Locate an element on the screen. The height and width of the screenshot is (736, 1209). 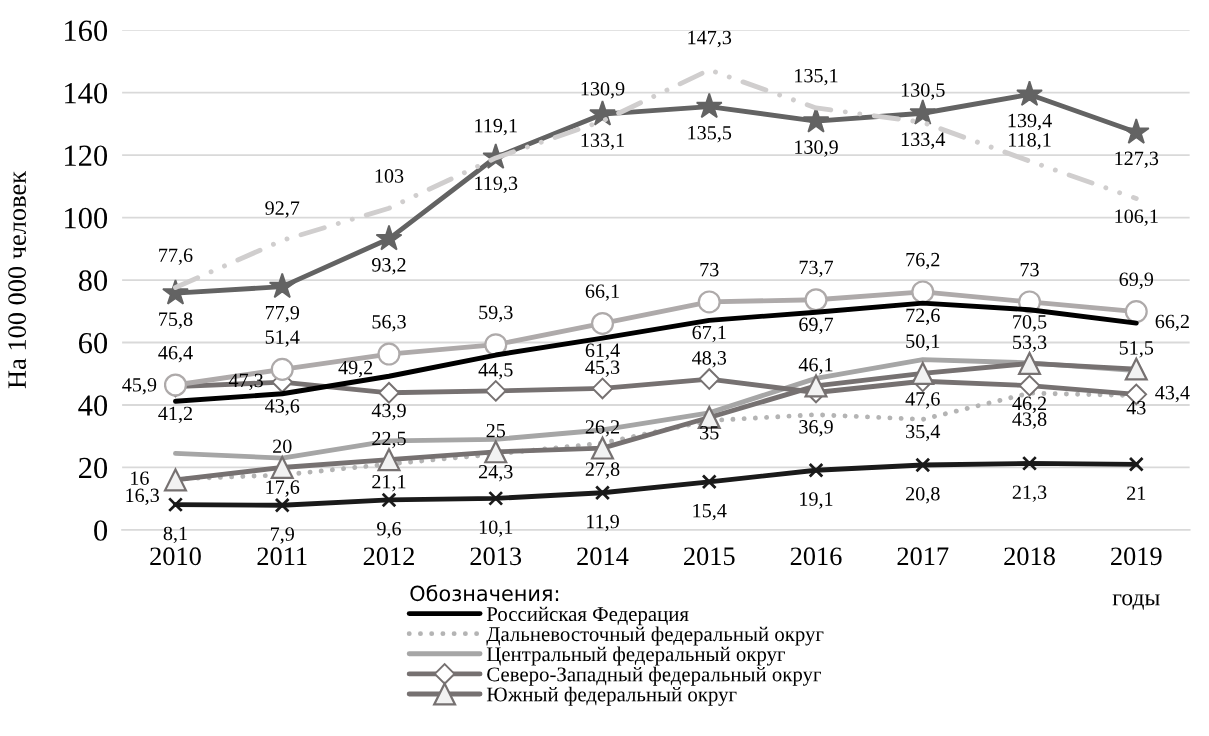
data-label: 135,5 is located at coordinates (710, 134).